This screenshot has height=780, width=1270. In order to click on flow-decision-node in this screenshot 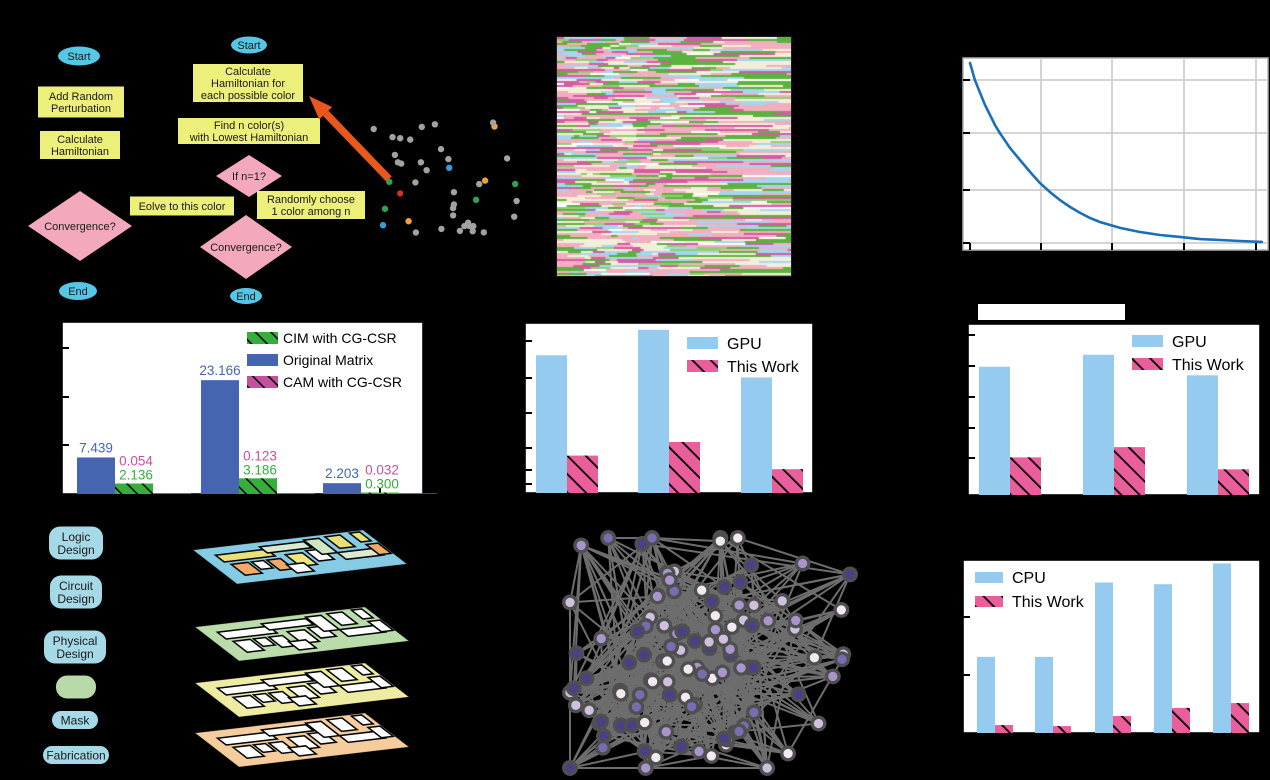, I will do `click(246, 247)`.